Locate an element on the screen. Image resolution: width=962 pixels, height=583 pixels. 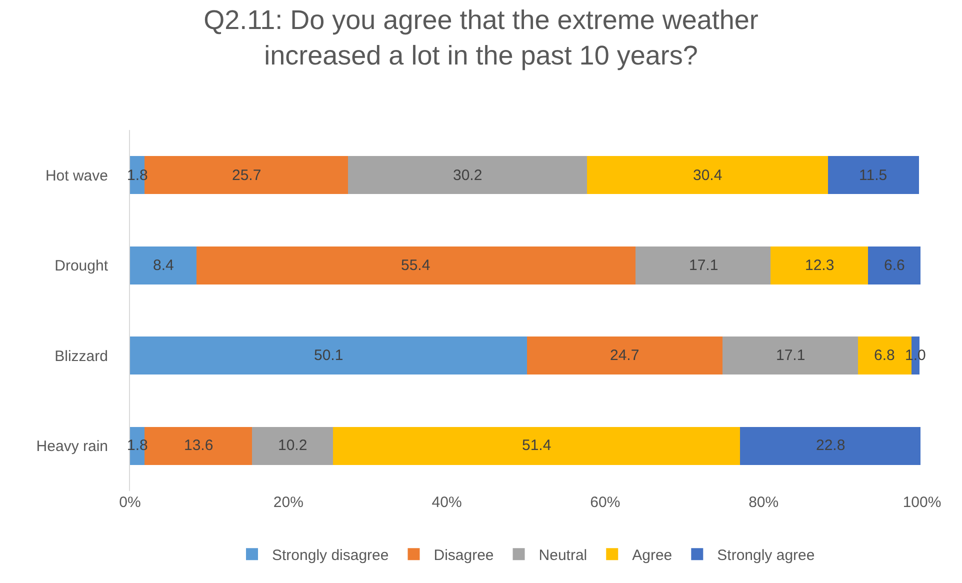
data-label: 22.8 is located at coordinates (831, 445).